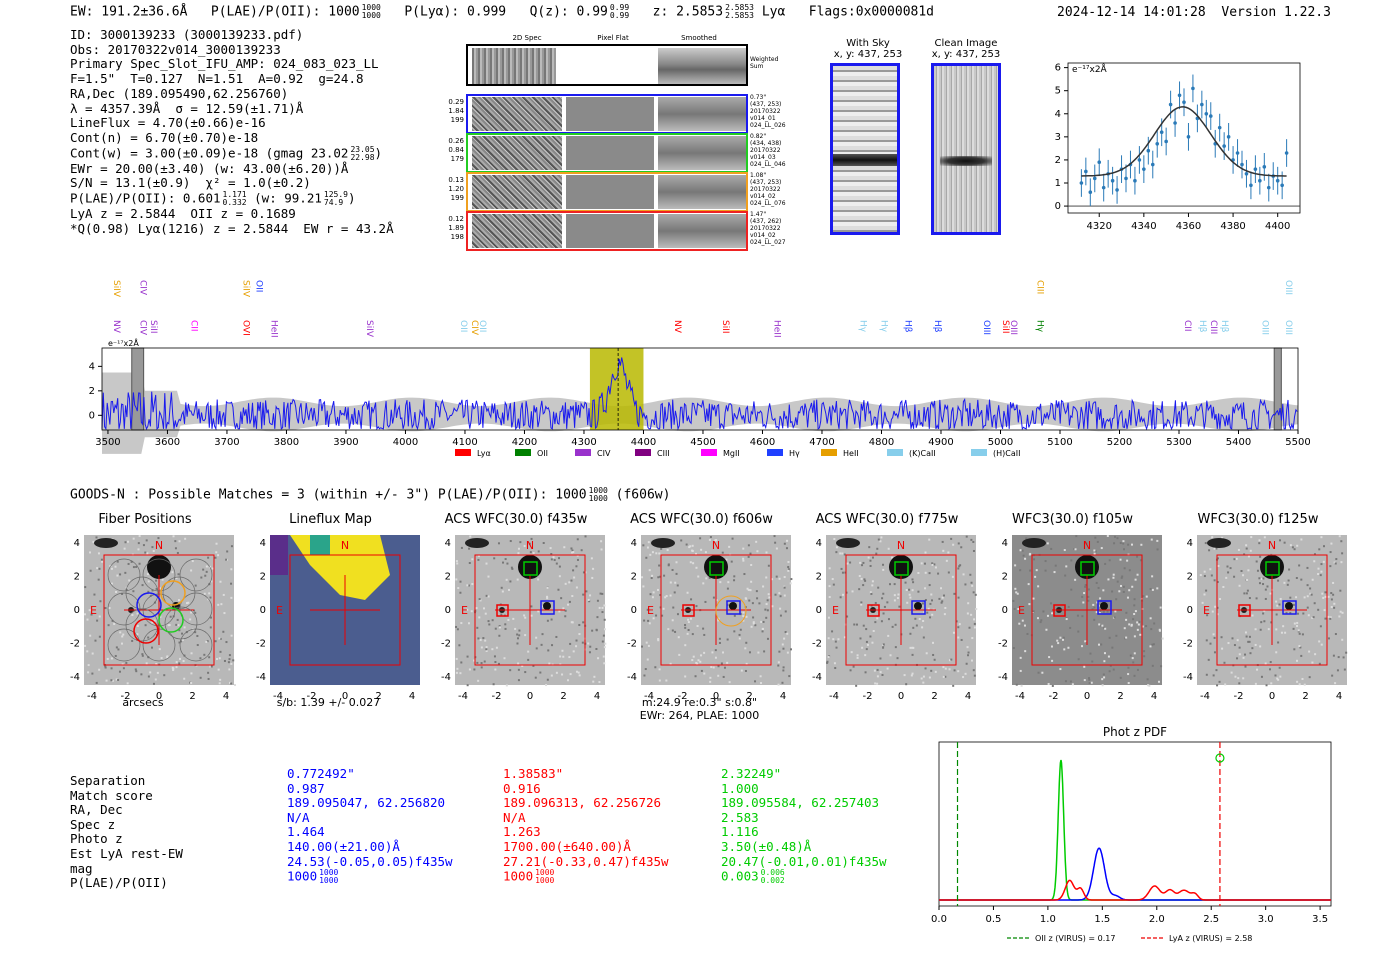 This screenshot has width=1400, height=953. I want to click on fit-x-tick-label: 4340, so click(1143, 226).